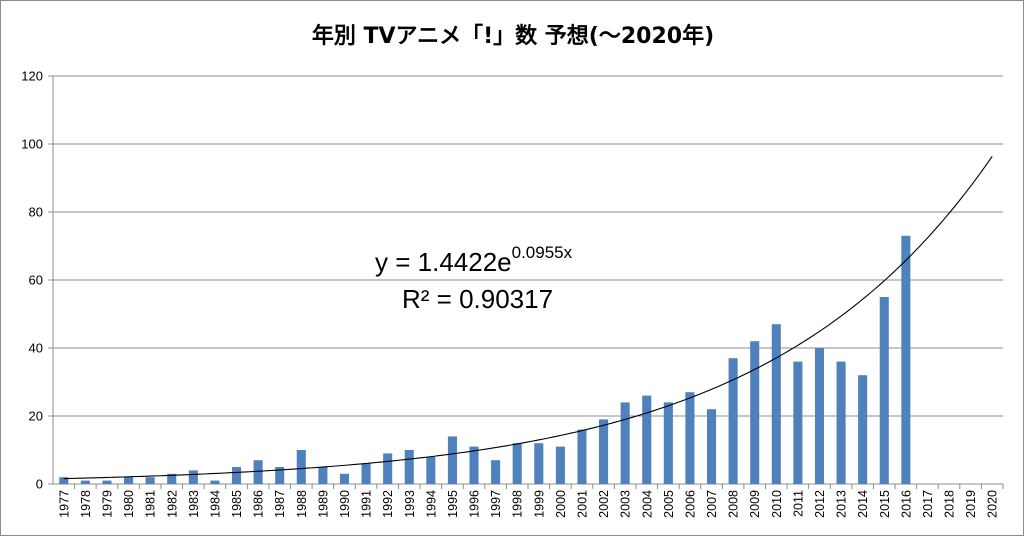  What do you see at coordinates (798, 503) in the screenshot?
I see `x-tick-label: 2011` at bounding box center [798, 503].